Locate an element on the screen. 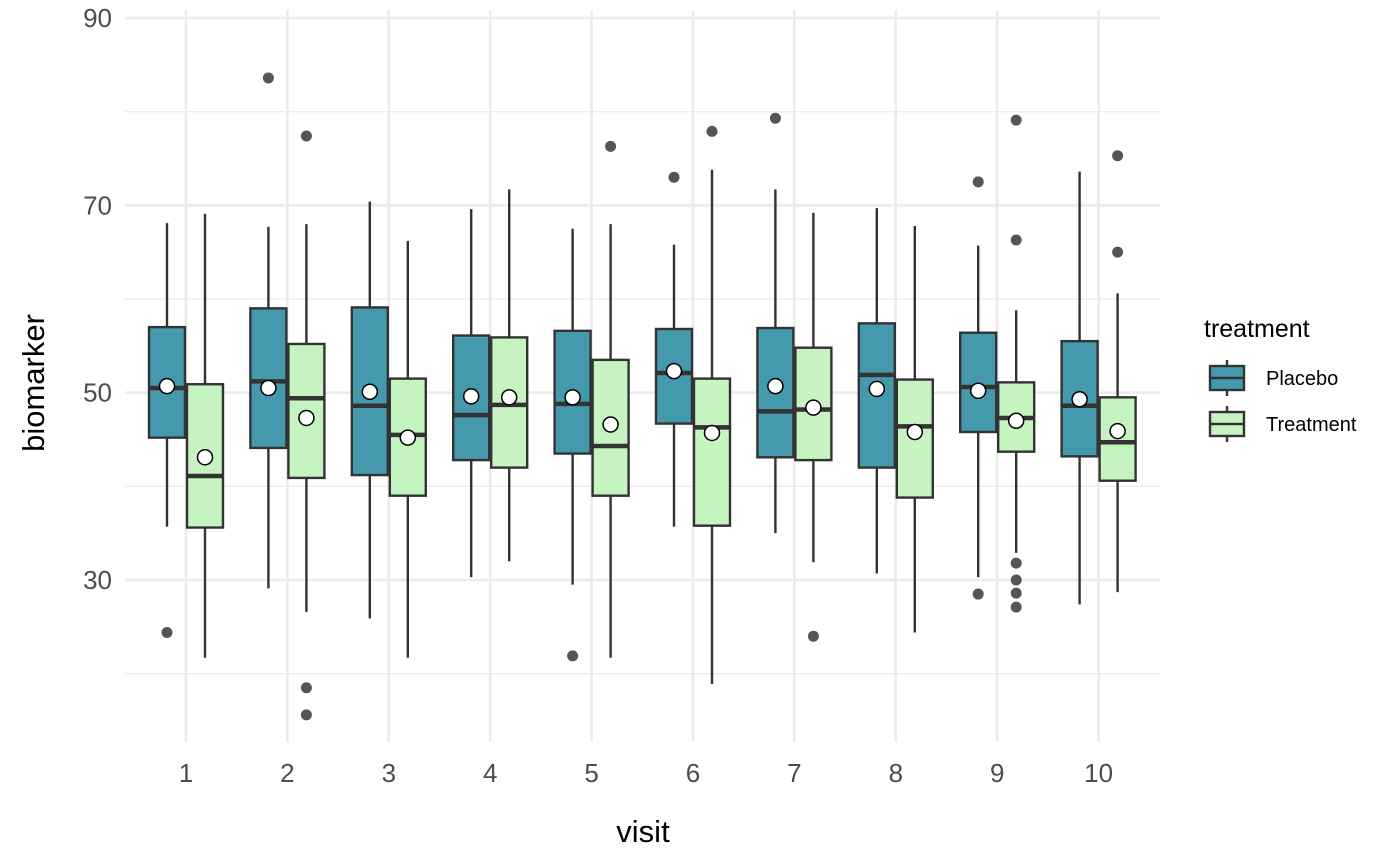  legend-item-placebo: Placebo is located at coordinates (1273, 378).